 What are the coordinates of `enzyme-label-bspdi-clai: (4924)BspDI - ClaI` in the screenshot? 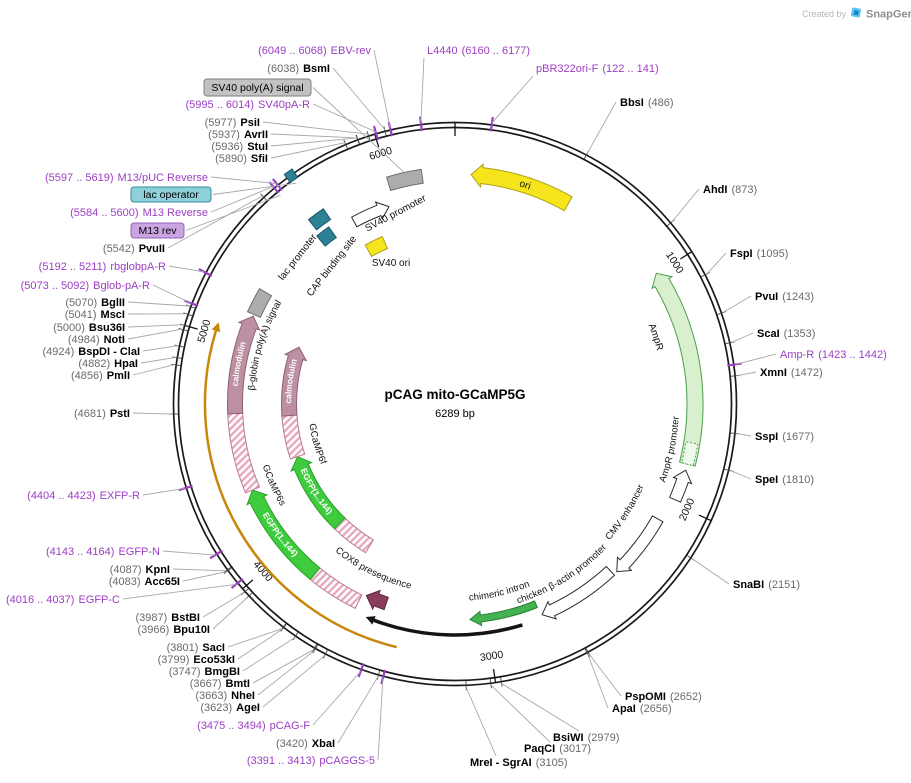 It's located at (91, 352).